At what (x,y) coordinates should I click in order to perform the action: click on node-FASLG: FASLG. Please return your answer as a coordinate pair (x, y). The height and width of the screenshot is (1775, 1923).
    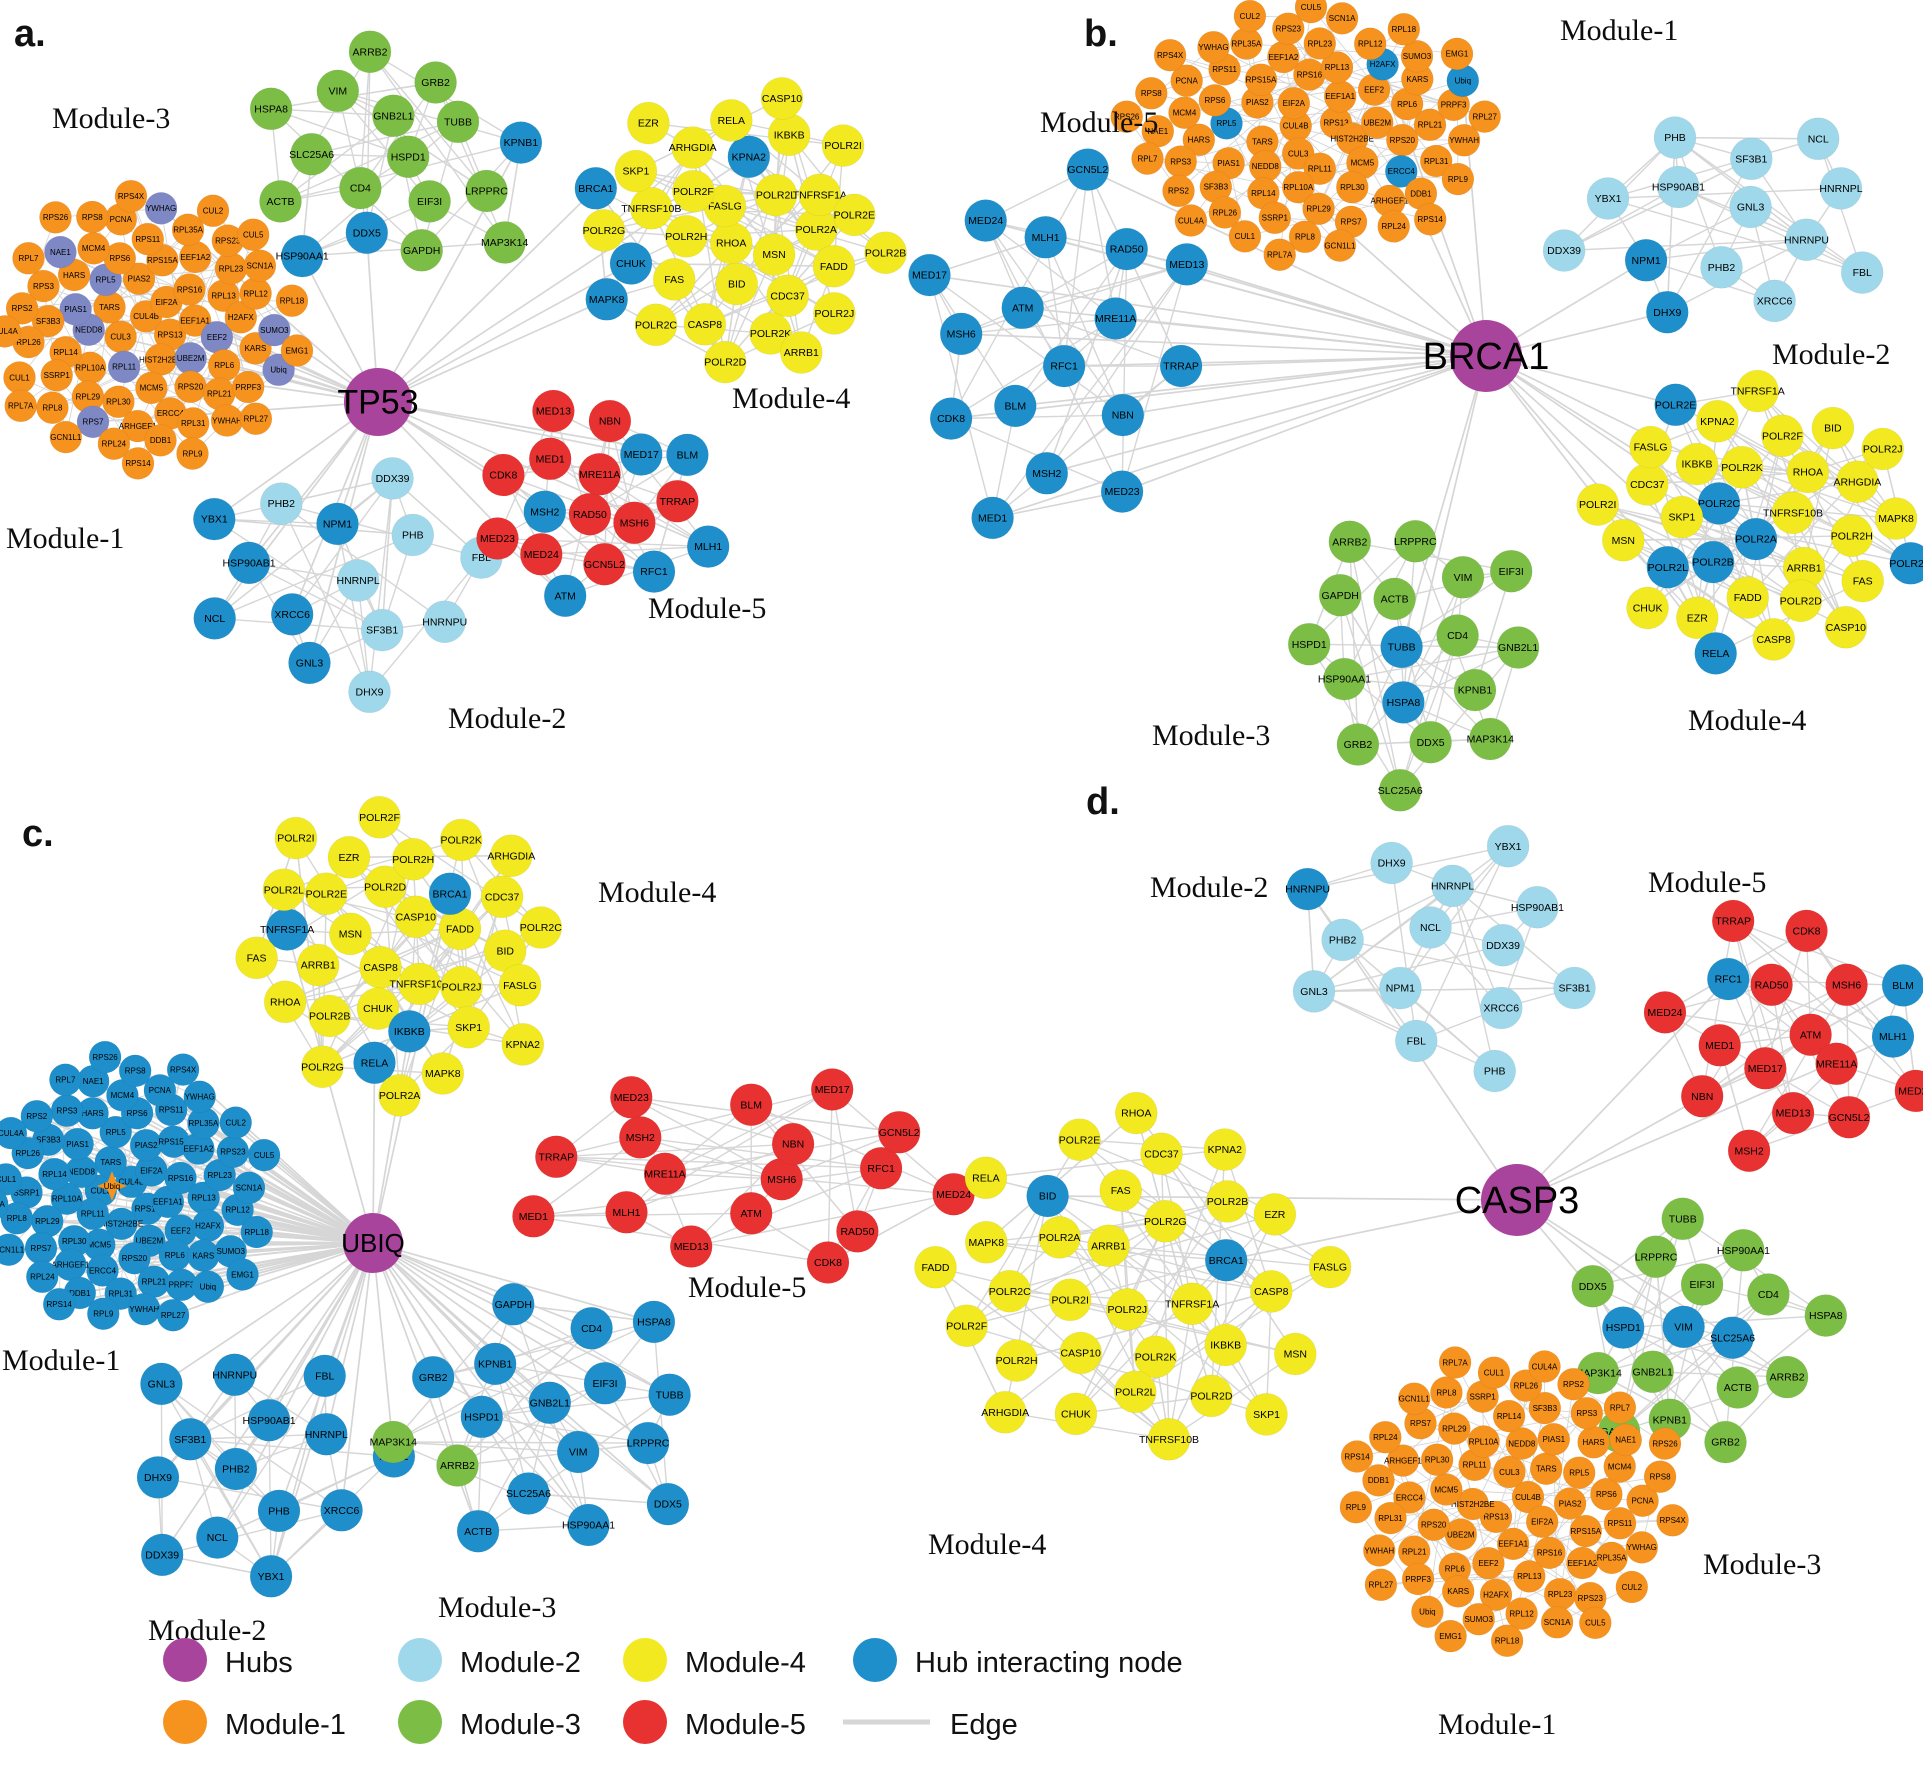
    Looking at the image, I should click on (1650, 447).